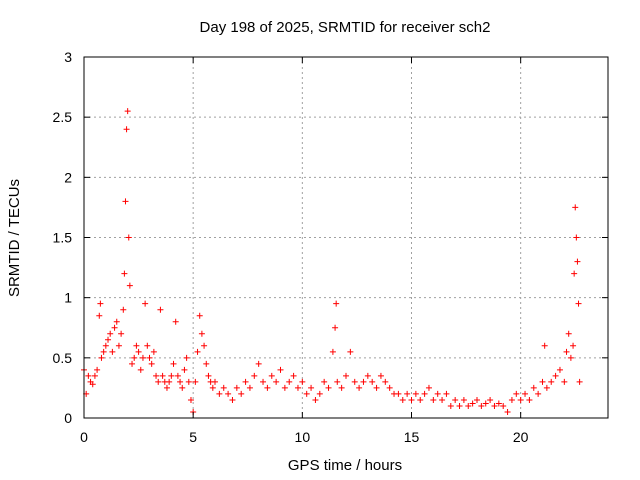  I want to click on x-tick-label: 20, so click(521, 437).